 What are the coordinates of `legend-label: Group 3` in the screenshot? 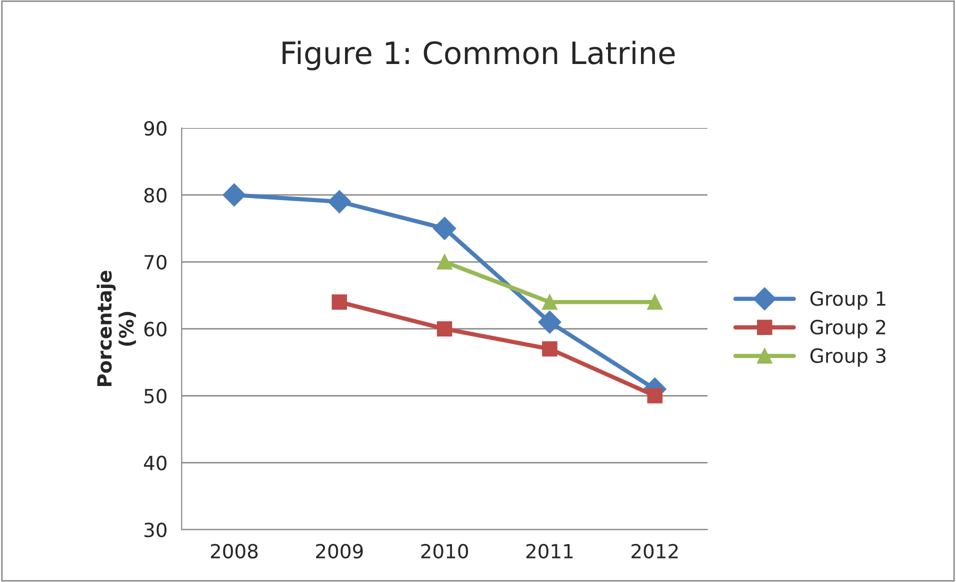 It's located at (848, 357).